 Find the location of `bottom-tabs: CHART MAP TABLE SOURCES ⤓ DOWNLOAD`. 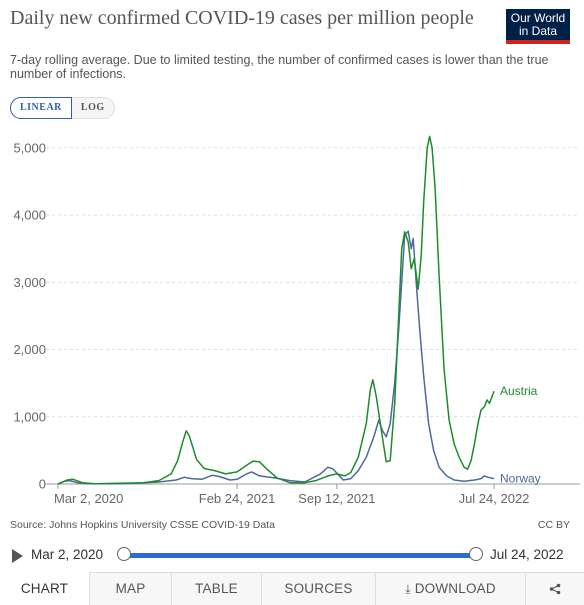

bottom-tabs: CHART MAP TABLE SOURCES ⤓ DOWNLOAD is located at coordinates (292, 588).